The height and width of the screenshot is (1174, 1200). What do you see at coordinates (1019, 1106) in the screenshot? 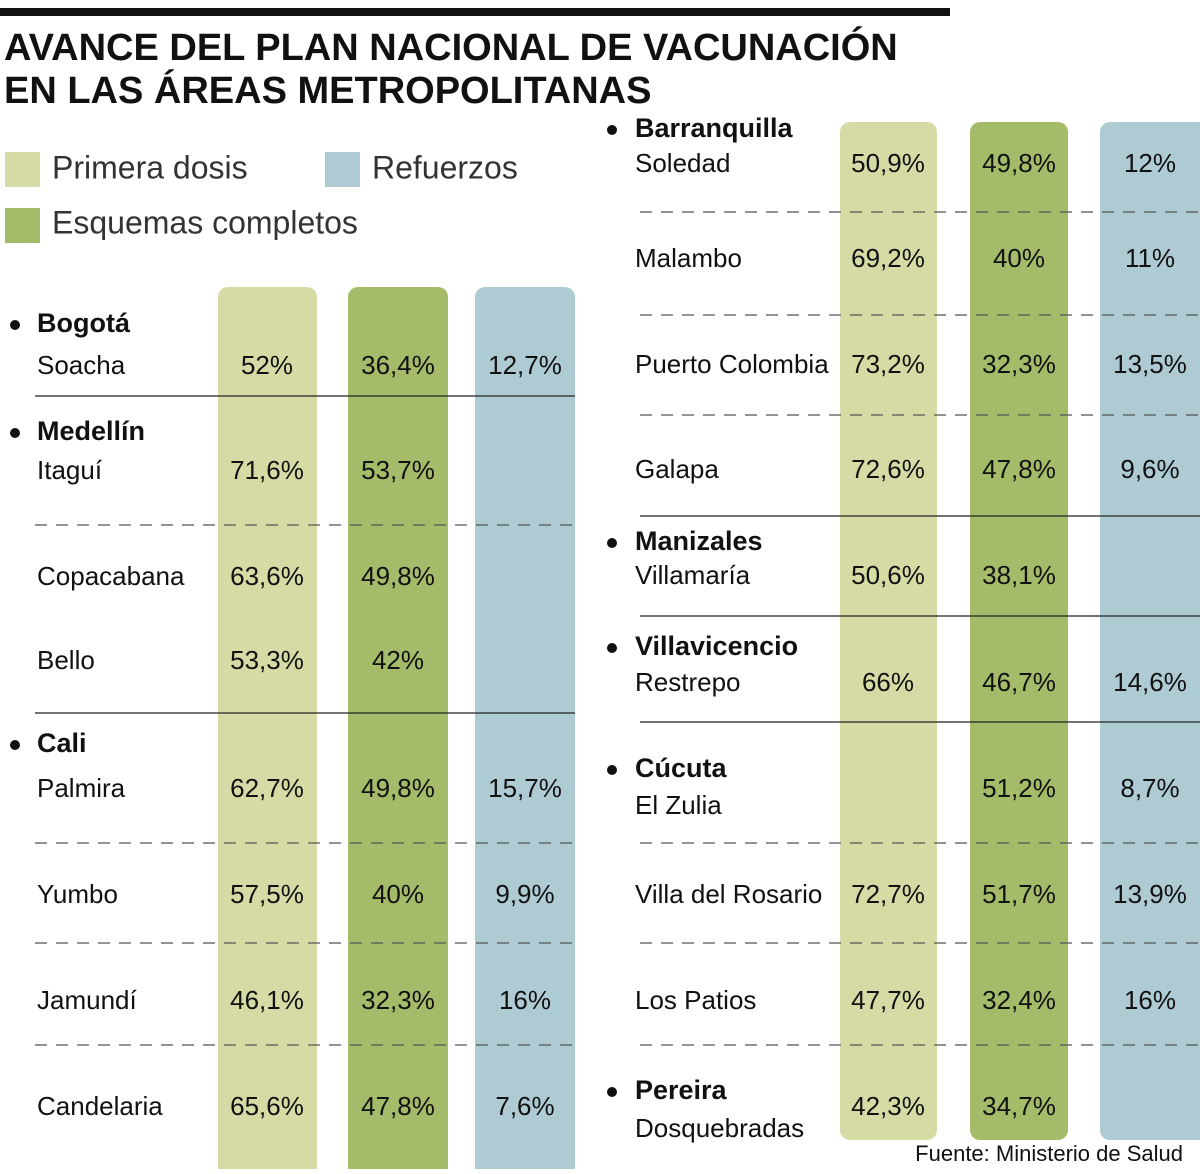
I see `value-cell: 34,7%` at bounding box center [1019, 1106].